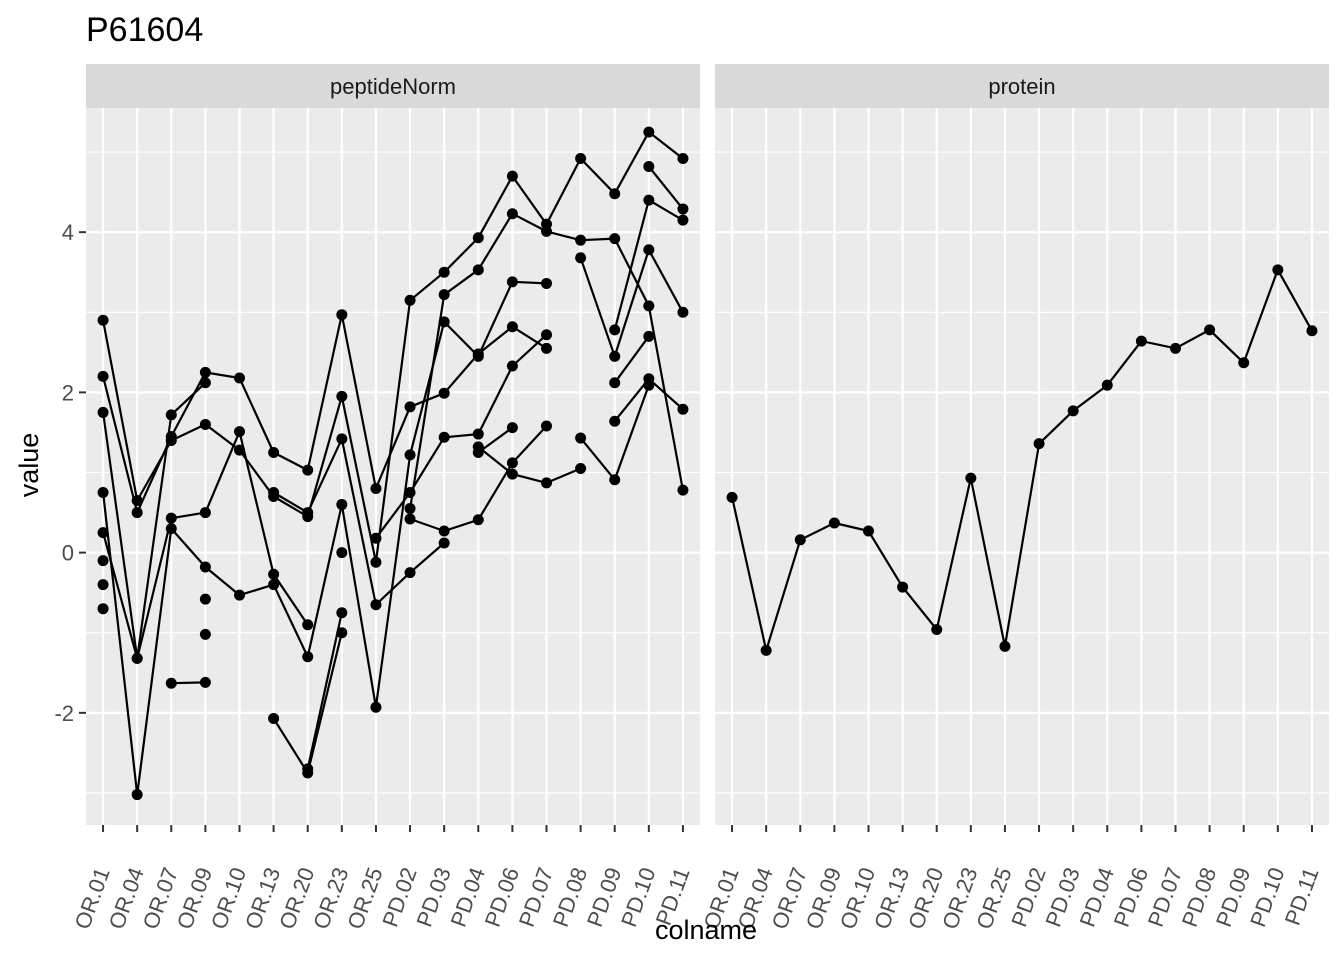 The height and width of the screenshot is (960, 1344). What do you see at coordinates (393, 86) in the screenshot?
I see `facet-strip-label: peptideNorm` at bounding box center [393, 86].